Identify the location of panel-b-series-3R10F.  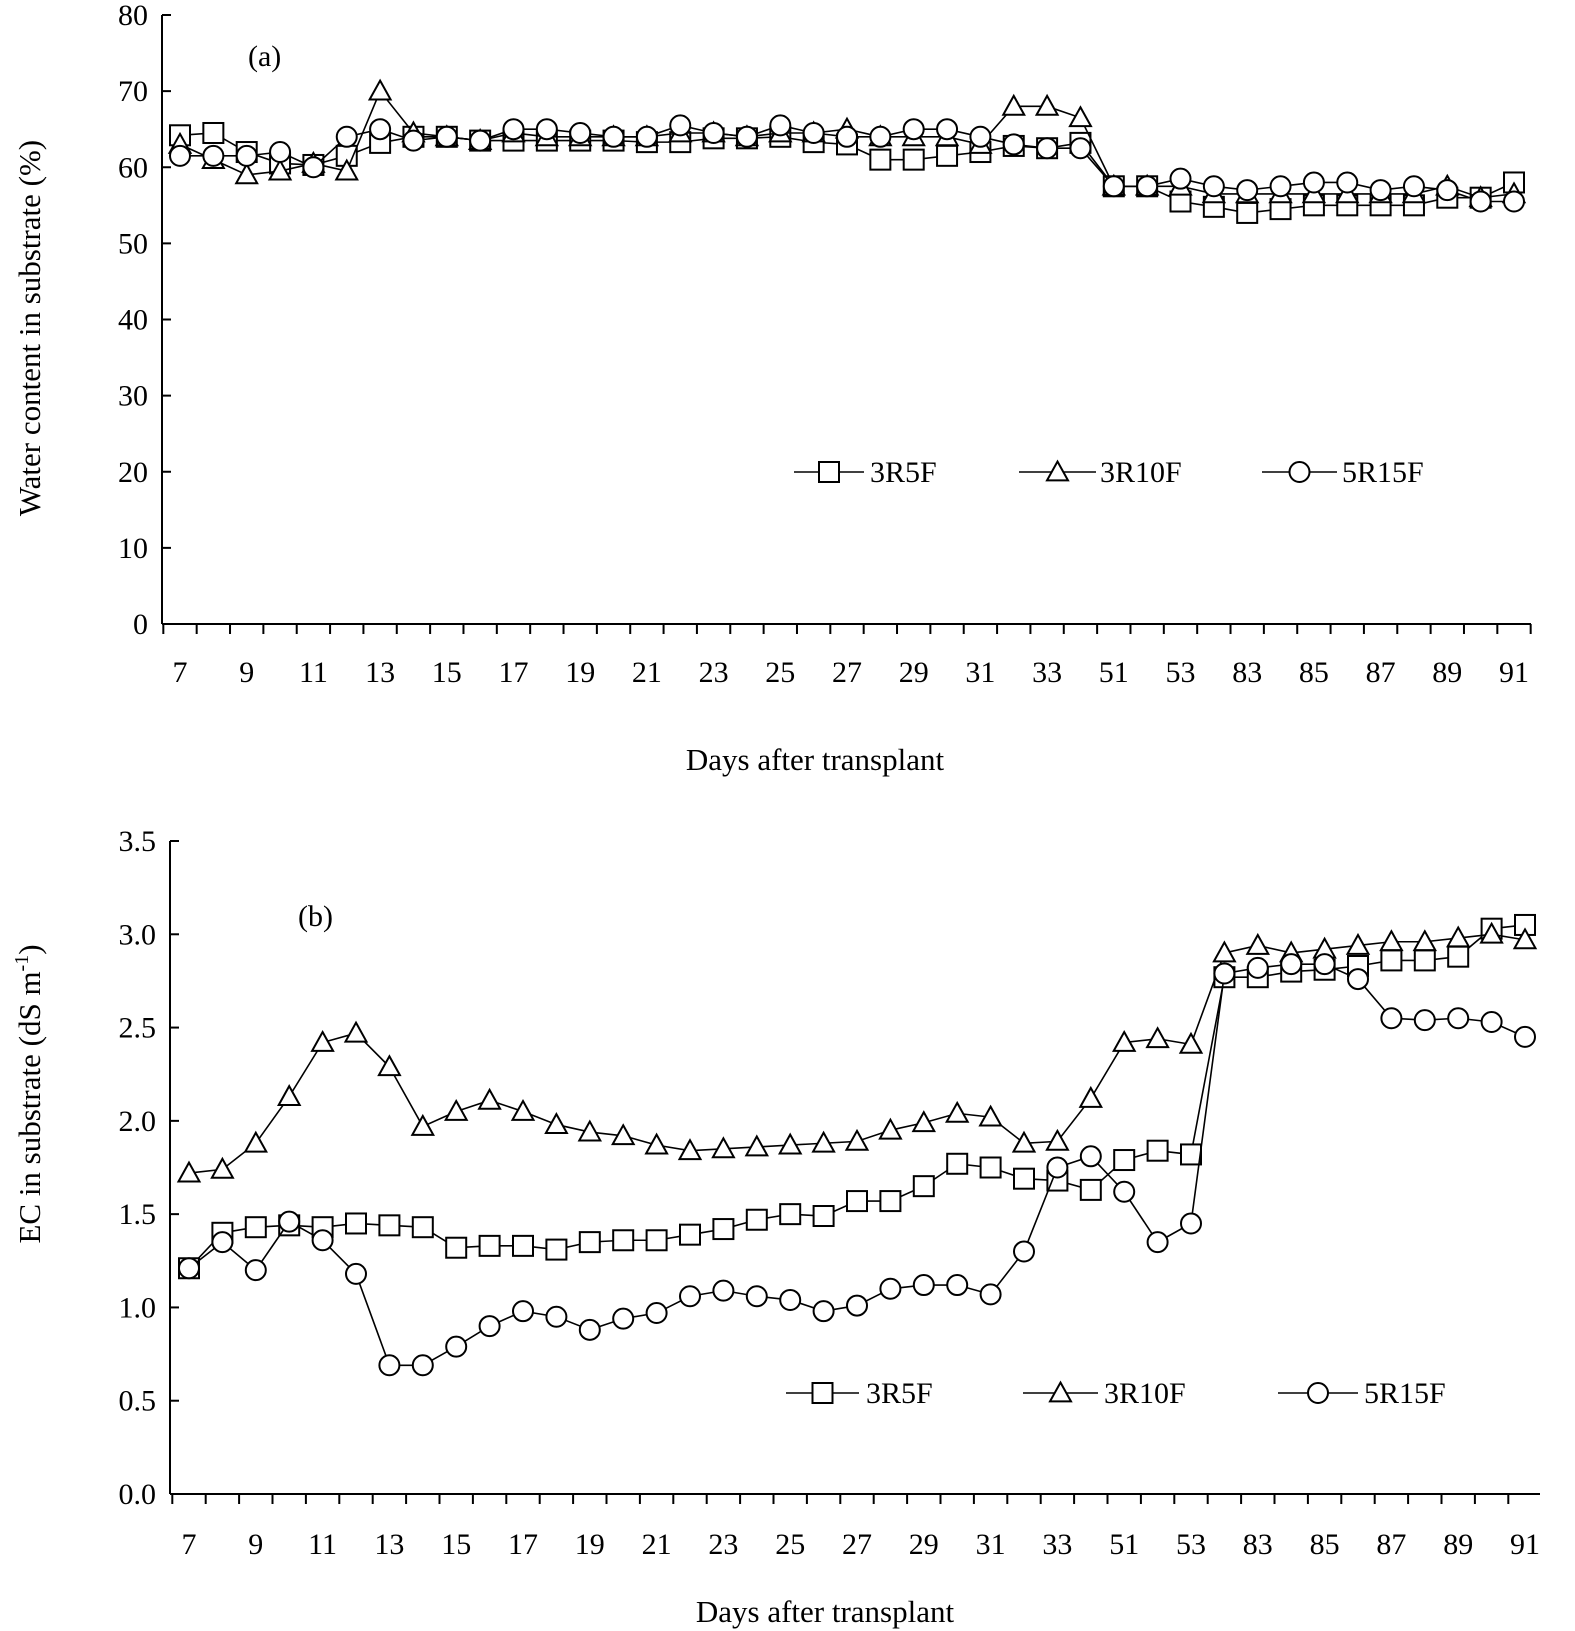
(857, 1052).